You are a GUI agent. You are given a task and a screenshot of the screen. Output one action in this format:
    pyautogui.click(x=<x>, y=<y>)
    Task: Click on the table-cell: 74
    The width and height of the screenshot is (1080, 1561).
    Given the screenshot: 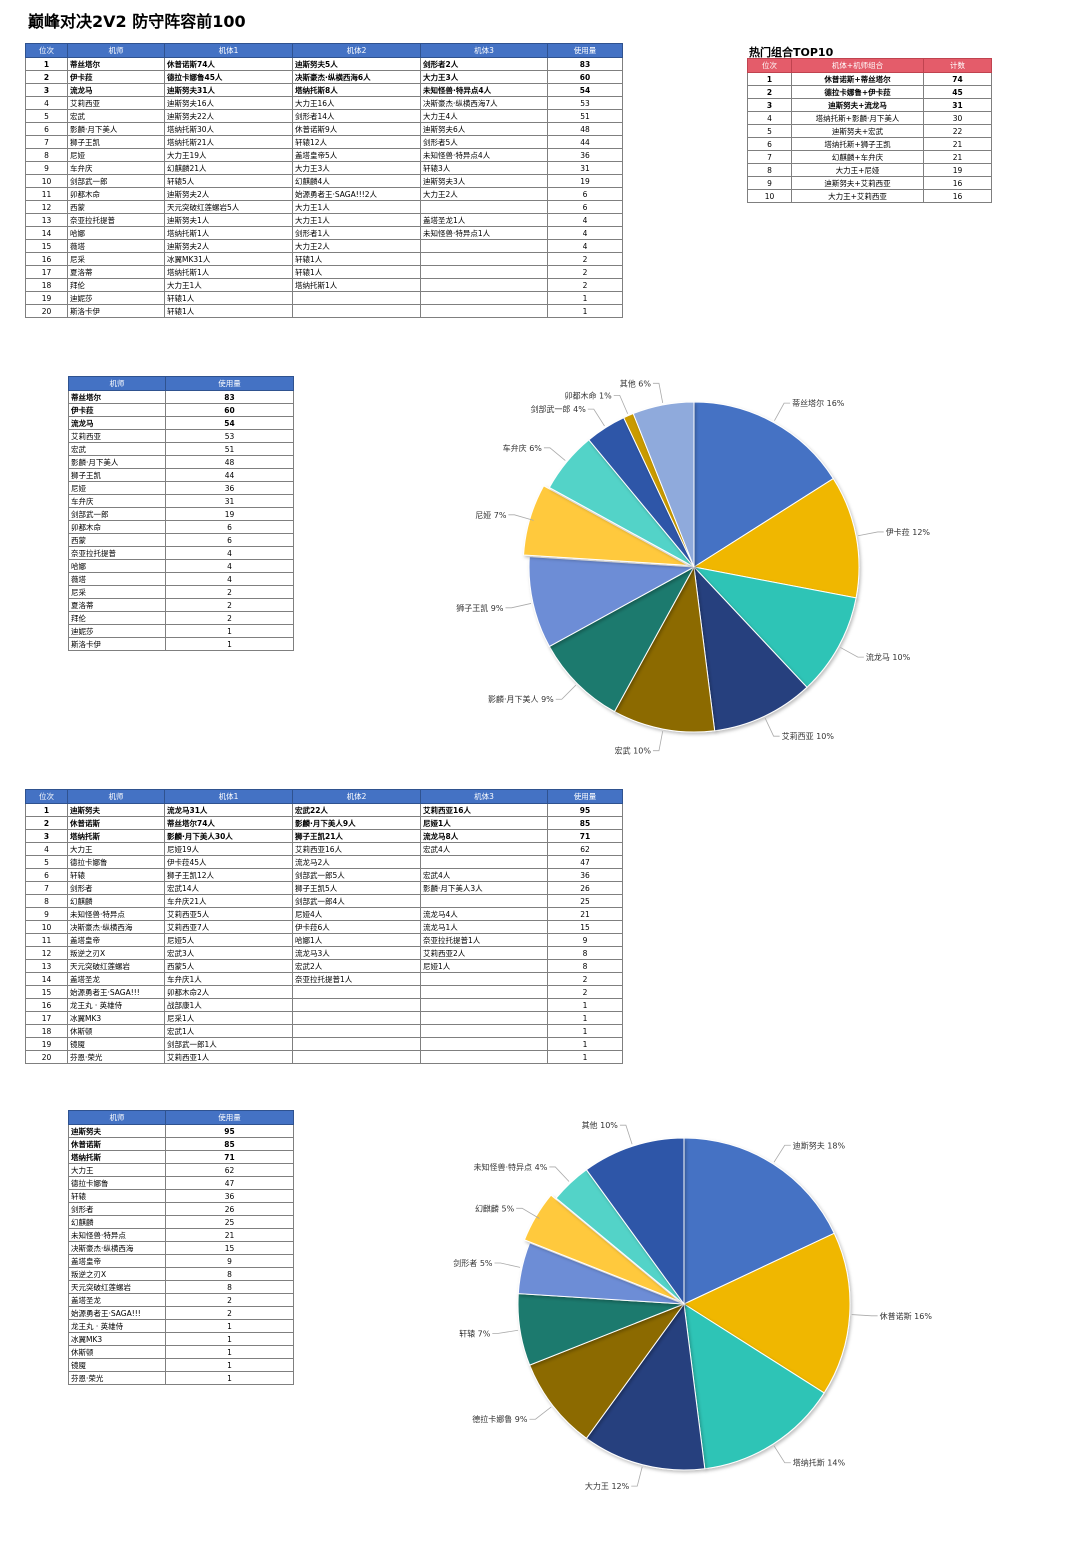 What is the action you would take?
    pyautogui.click(x=957, y=79)
    